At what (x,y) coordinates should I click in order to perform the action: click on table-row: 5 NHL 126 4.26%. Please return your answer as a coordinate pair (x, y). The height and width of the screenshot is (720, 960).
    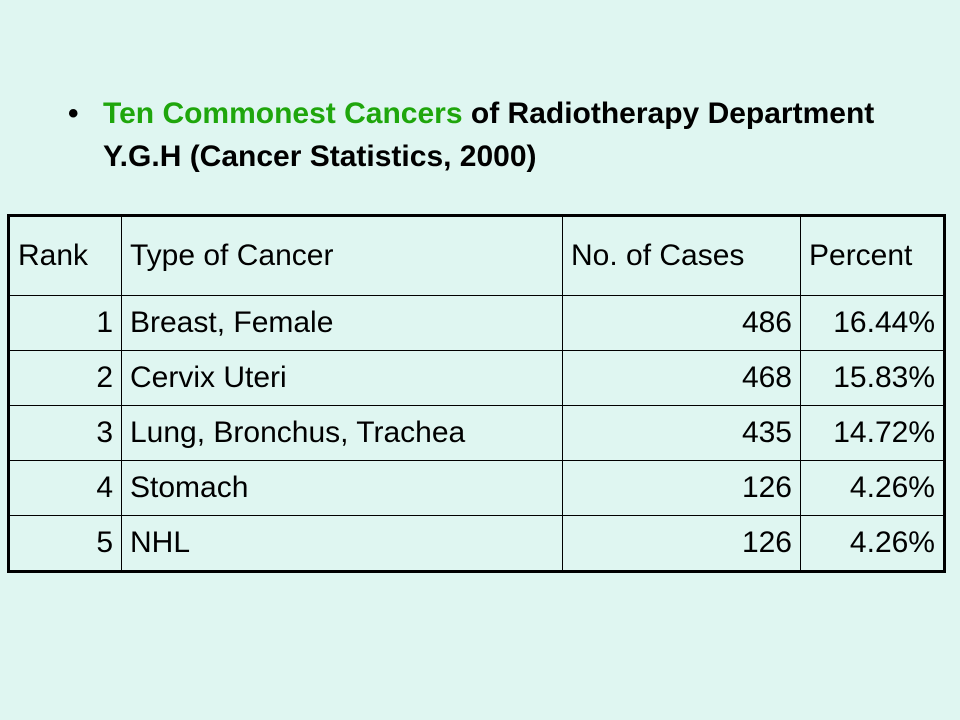
    Looking at the image, I should click on (476, 543).